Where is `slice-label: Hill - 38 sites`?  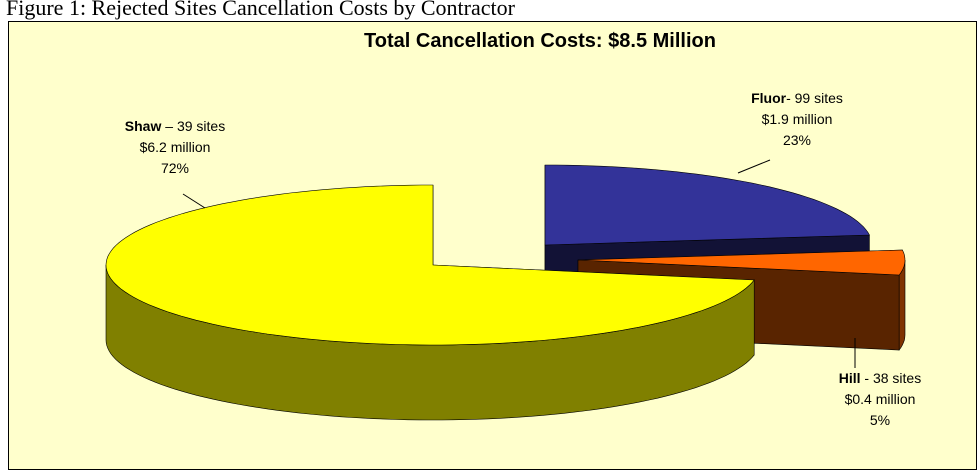
slice-label: Hill - 38 sites is located at coordinates (880, 378).